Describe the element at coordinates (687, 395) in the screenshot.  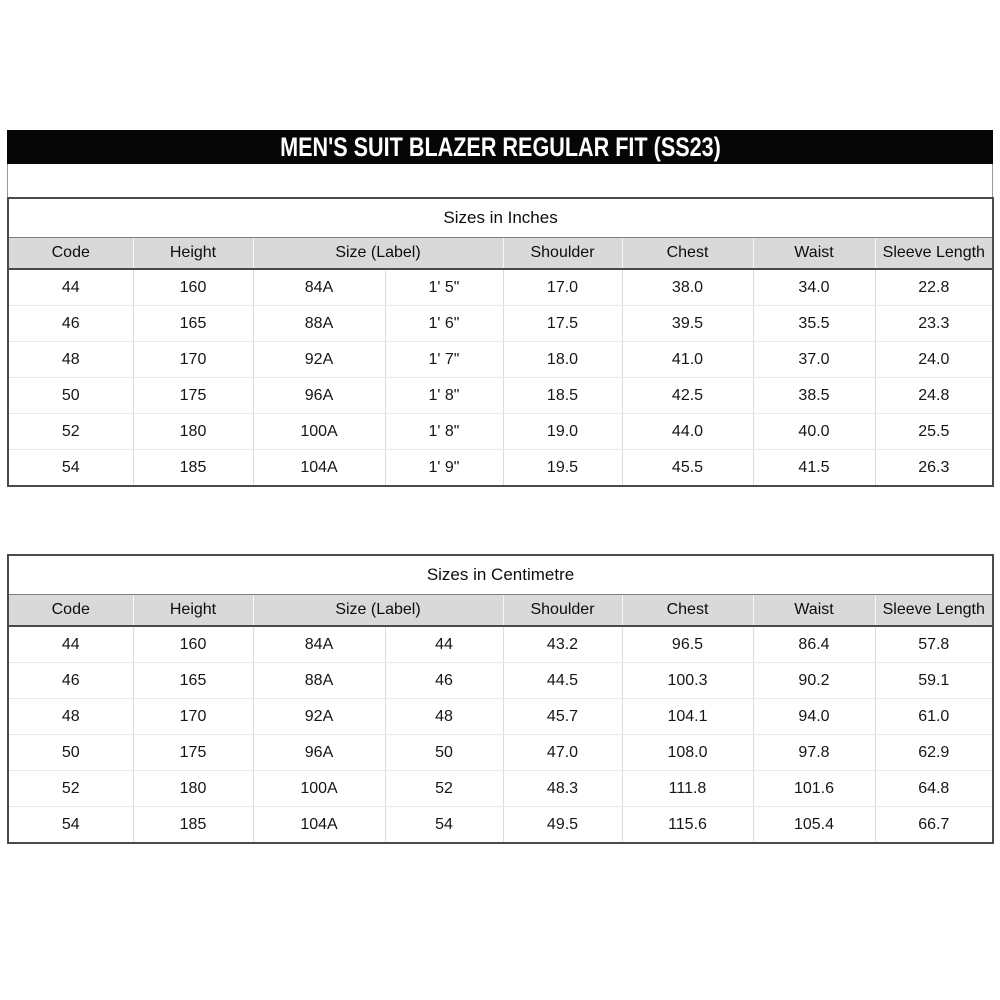
I see `table-cell: 42.5` at that location.